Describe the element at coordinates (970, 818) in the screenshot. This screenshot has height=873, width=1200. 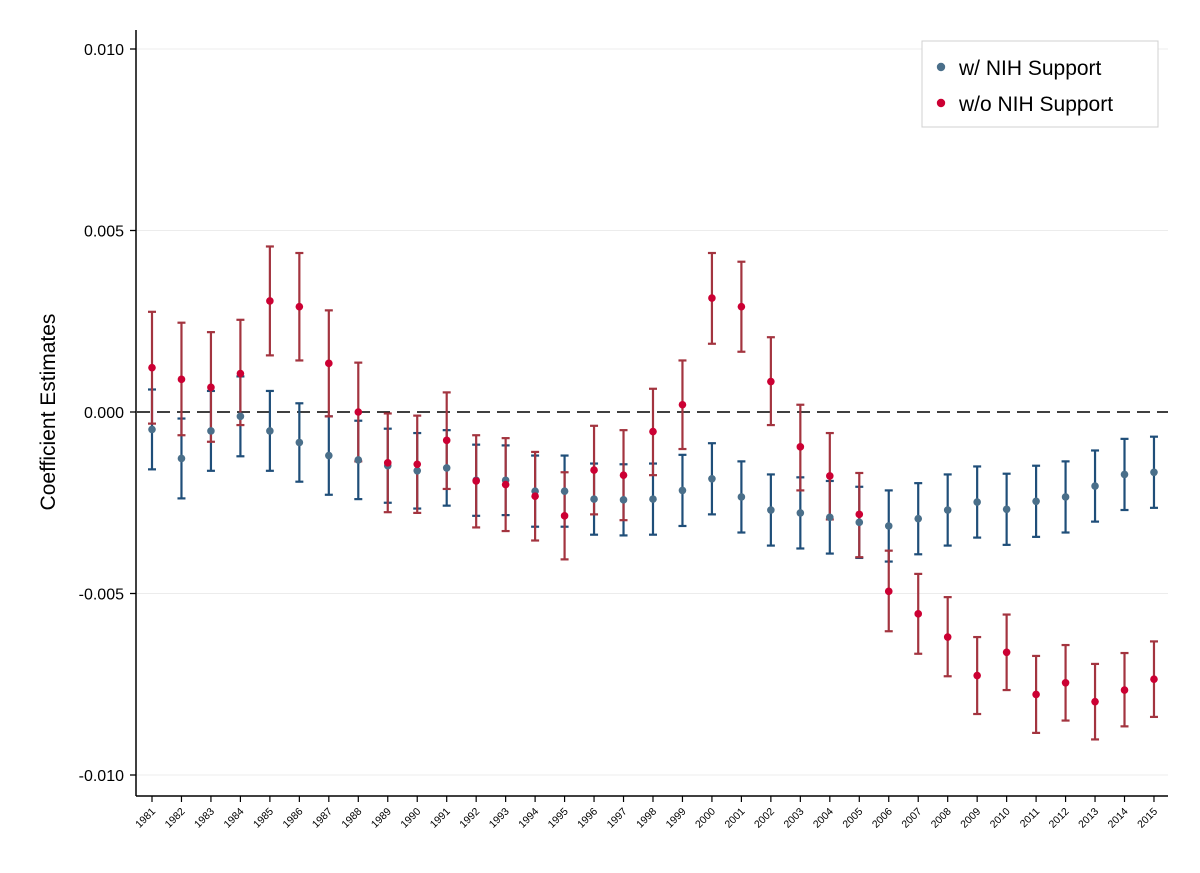
I see `x-tick-label: 2009` at that location.